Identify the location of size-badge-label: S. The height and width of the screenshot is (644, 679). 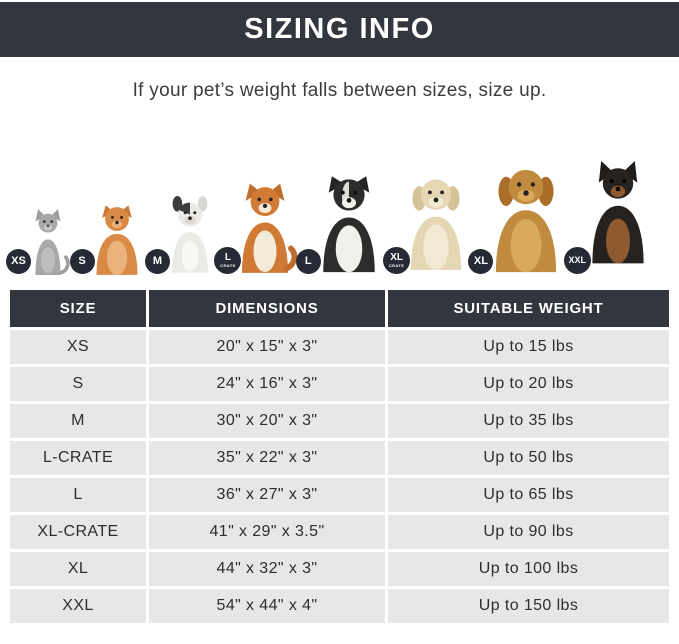
(82, 261).